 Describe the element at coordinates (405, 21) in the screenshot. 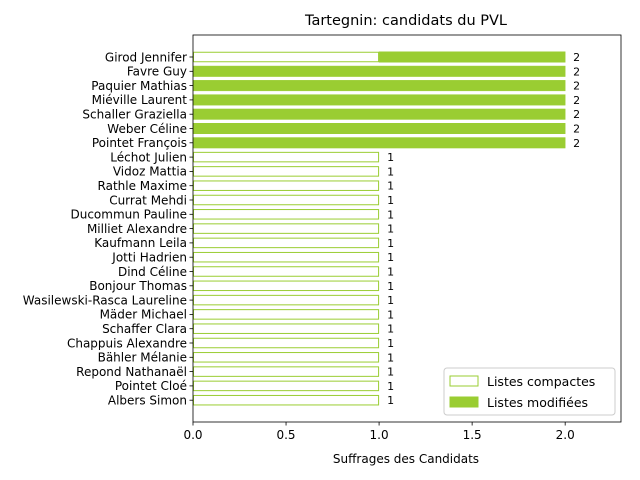

I see `chart-title: Tartegnin: candidats du PVL` at that location.